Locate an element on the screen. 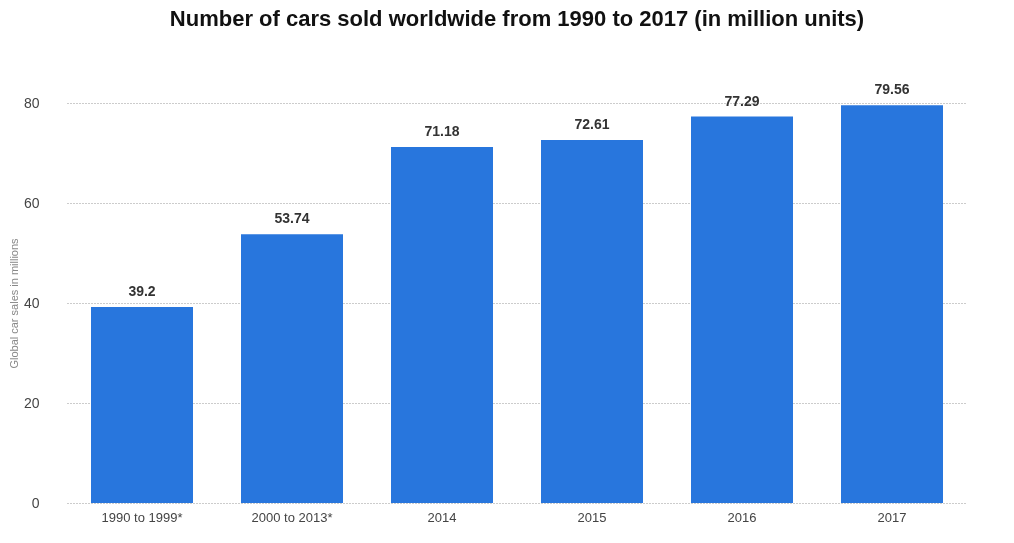  x-tick-label: 2017 is located at coordinates (892, 517).